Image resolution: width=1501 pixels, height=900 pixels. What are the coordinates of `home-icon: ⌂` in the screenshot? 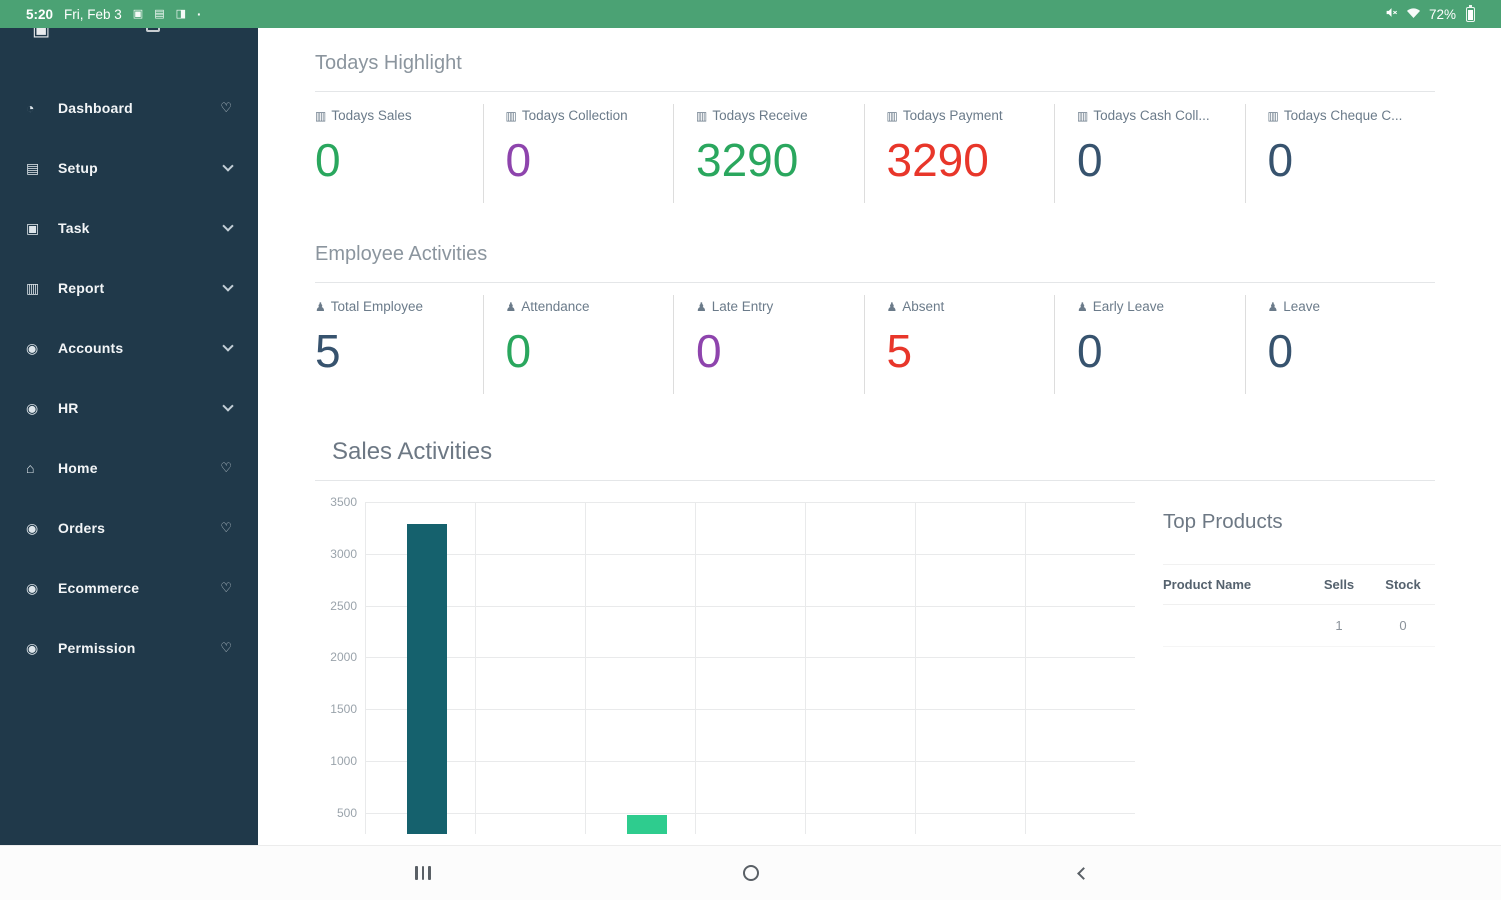 It's located at (30, 468).